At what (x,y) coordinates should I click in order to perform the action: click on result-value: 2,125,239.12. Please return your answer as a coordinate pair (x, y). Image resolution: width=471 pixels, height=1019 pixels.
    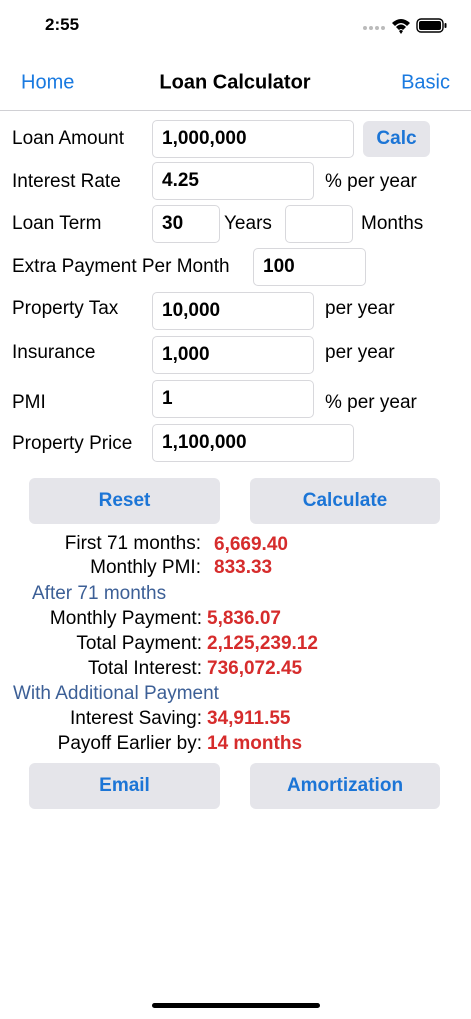
    Looking at the image, I should click on (262, 643).